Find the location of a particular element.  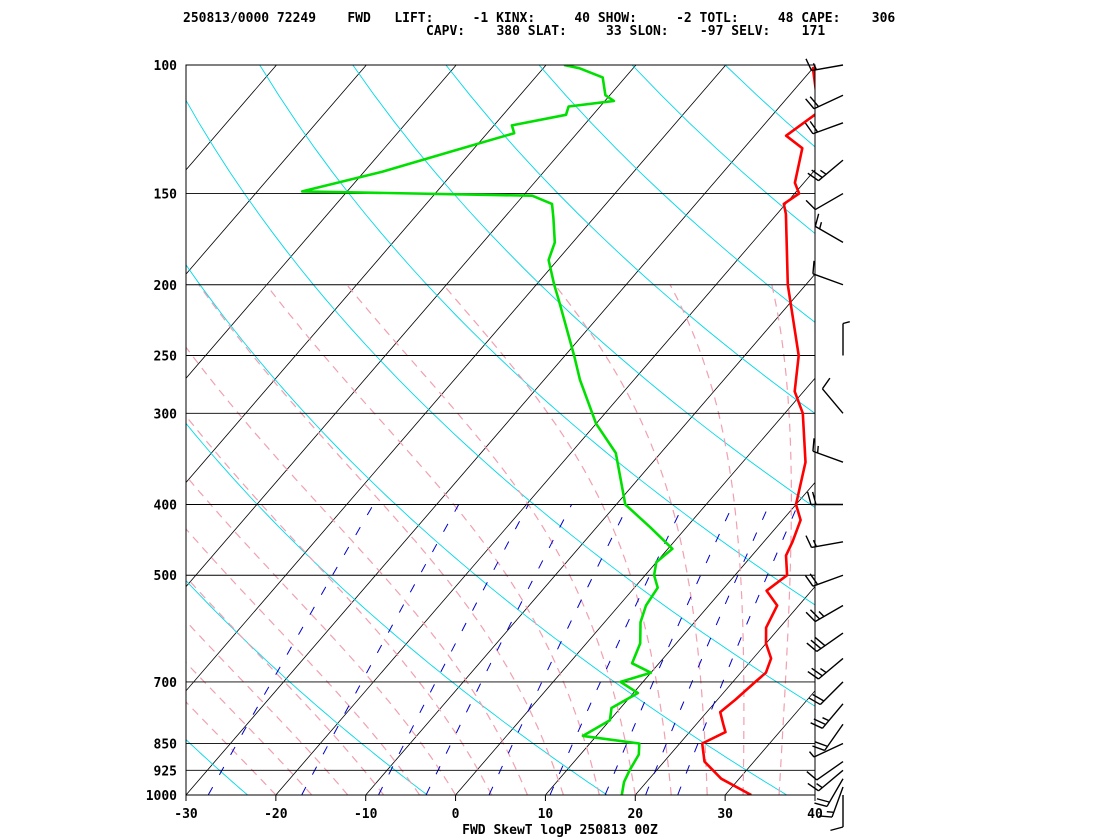

pressure-tick-label: 300 is located at coordinates (166, 414).